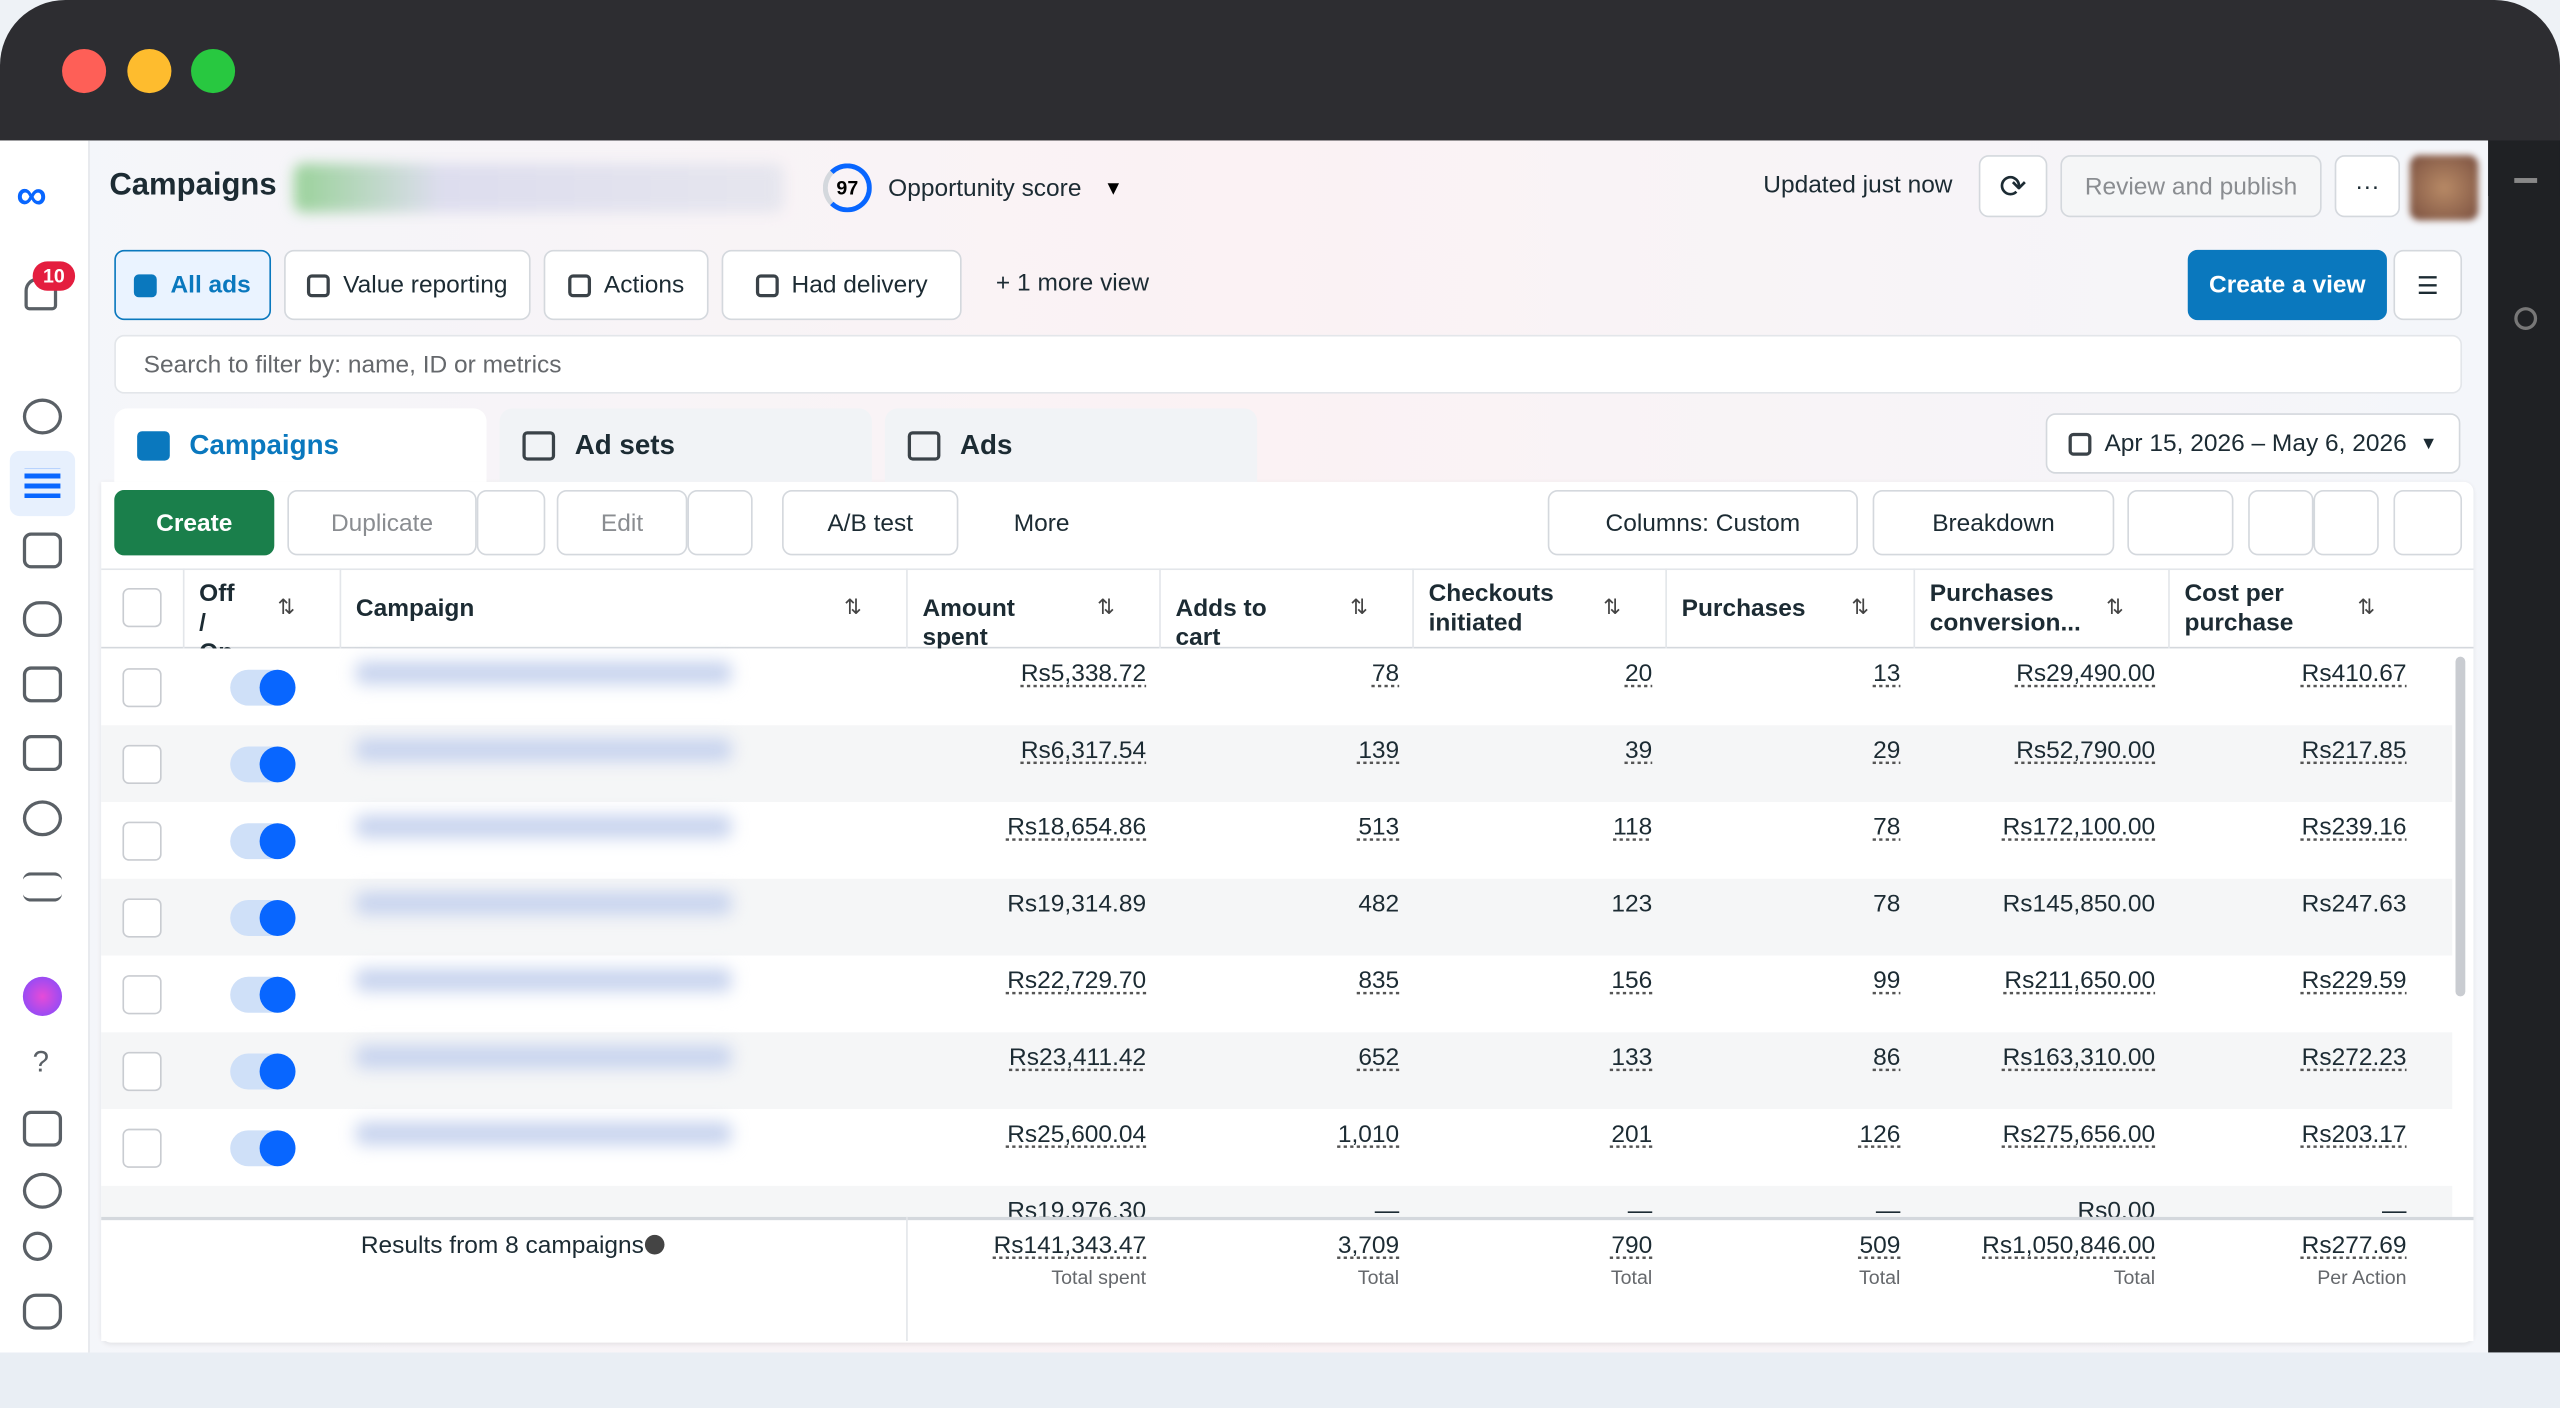 This screenshot has height=1408, width=2560. Describe the element at coordinates (382, 523) in the screenshot. I see `toolbar-button: Duplicate` at that location.